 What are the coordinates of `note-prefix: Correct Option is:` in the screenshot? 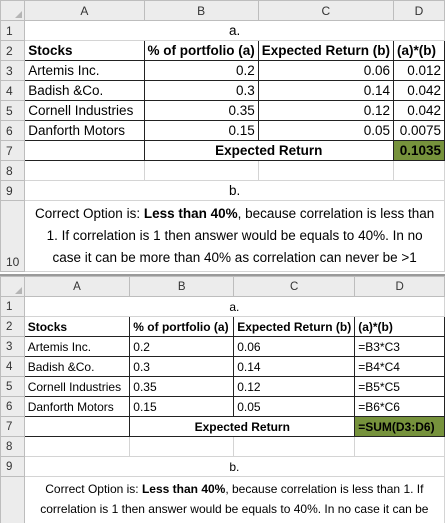 It's located at (93, 489).